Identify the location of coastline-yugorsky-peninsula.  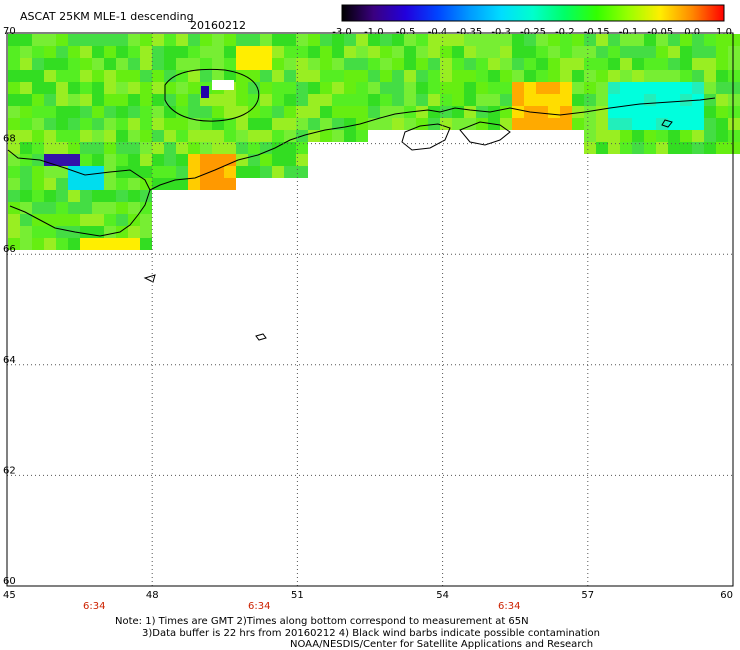
(650, 105).